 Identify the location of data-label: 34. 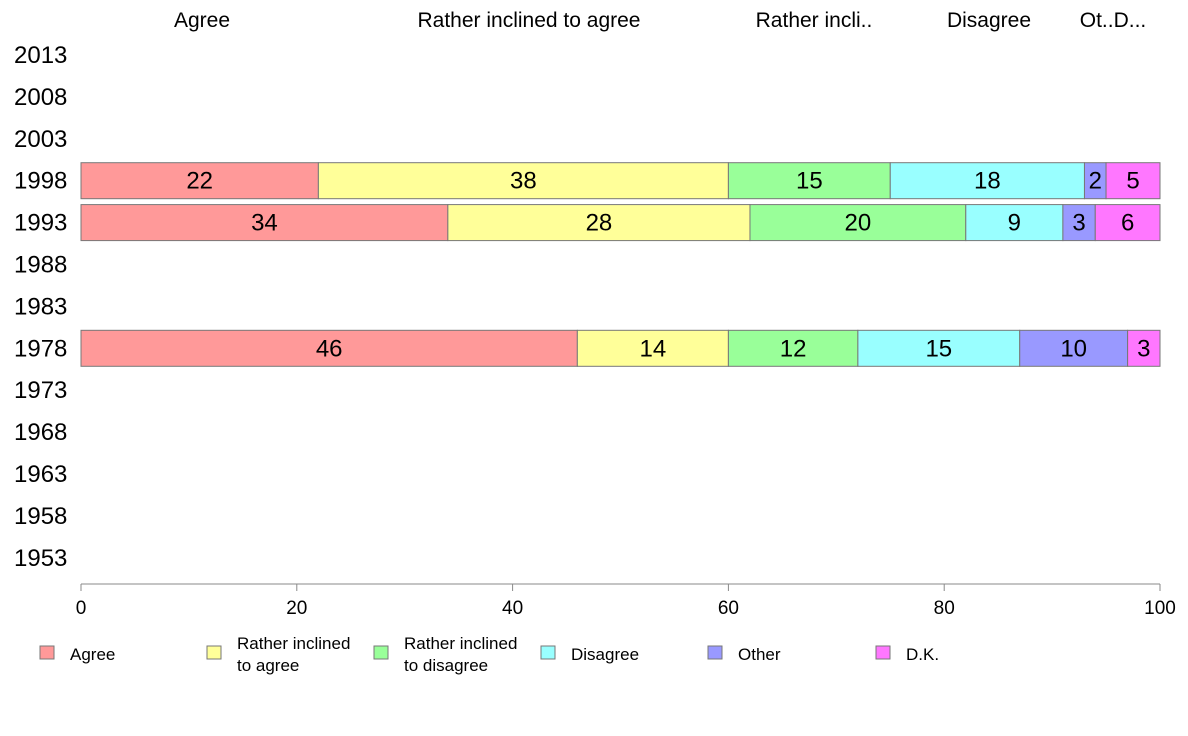
(264, 223).